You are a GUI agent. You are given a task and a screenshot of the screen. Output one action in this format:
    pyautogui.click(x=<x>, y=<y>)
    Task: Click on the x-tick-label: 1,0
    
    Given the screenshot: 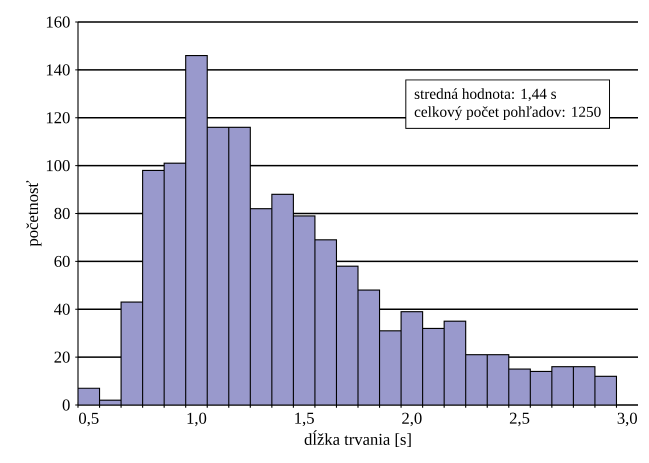 What is the action you would take?
    pyautogui.click(x=197, y=419)
    